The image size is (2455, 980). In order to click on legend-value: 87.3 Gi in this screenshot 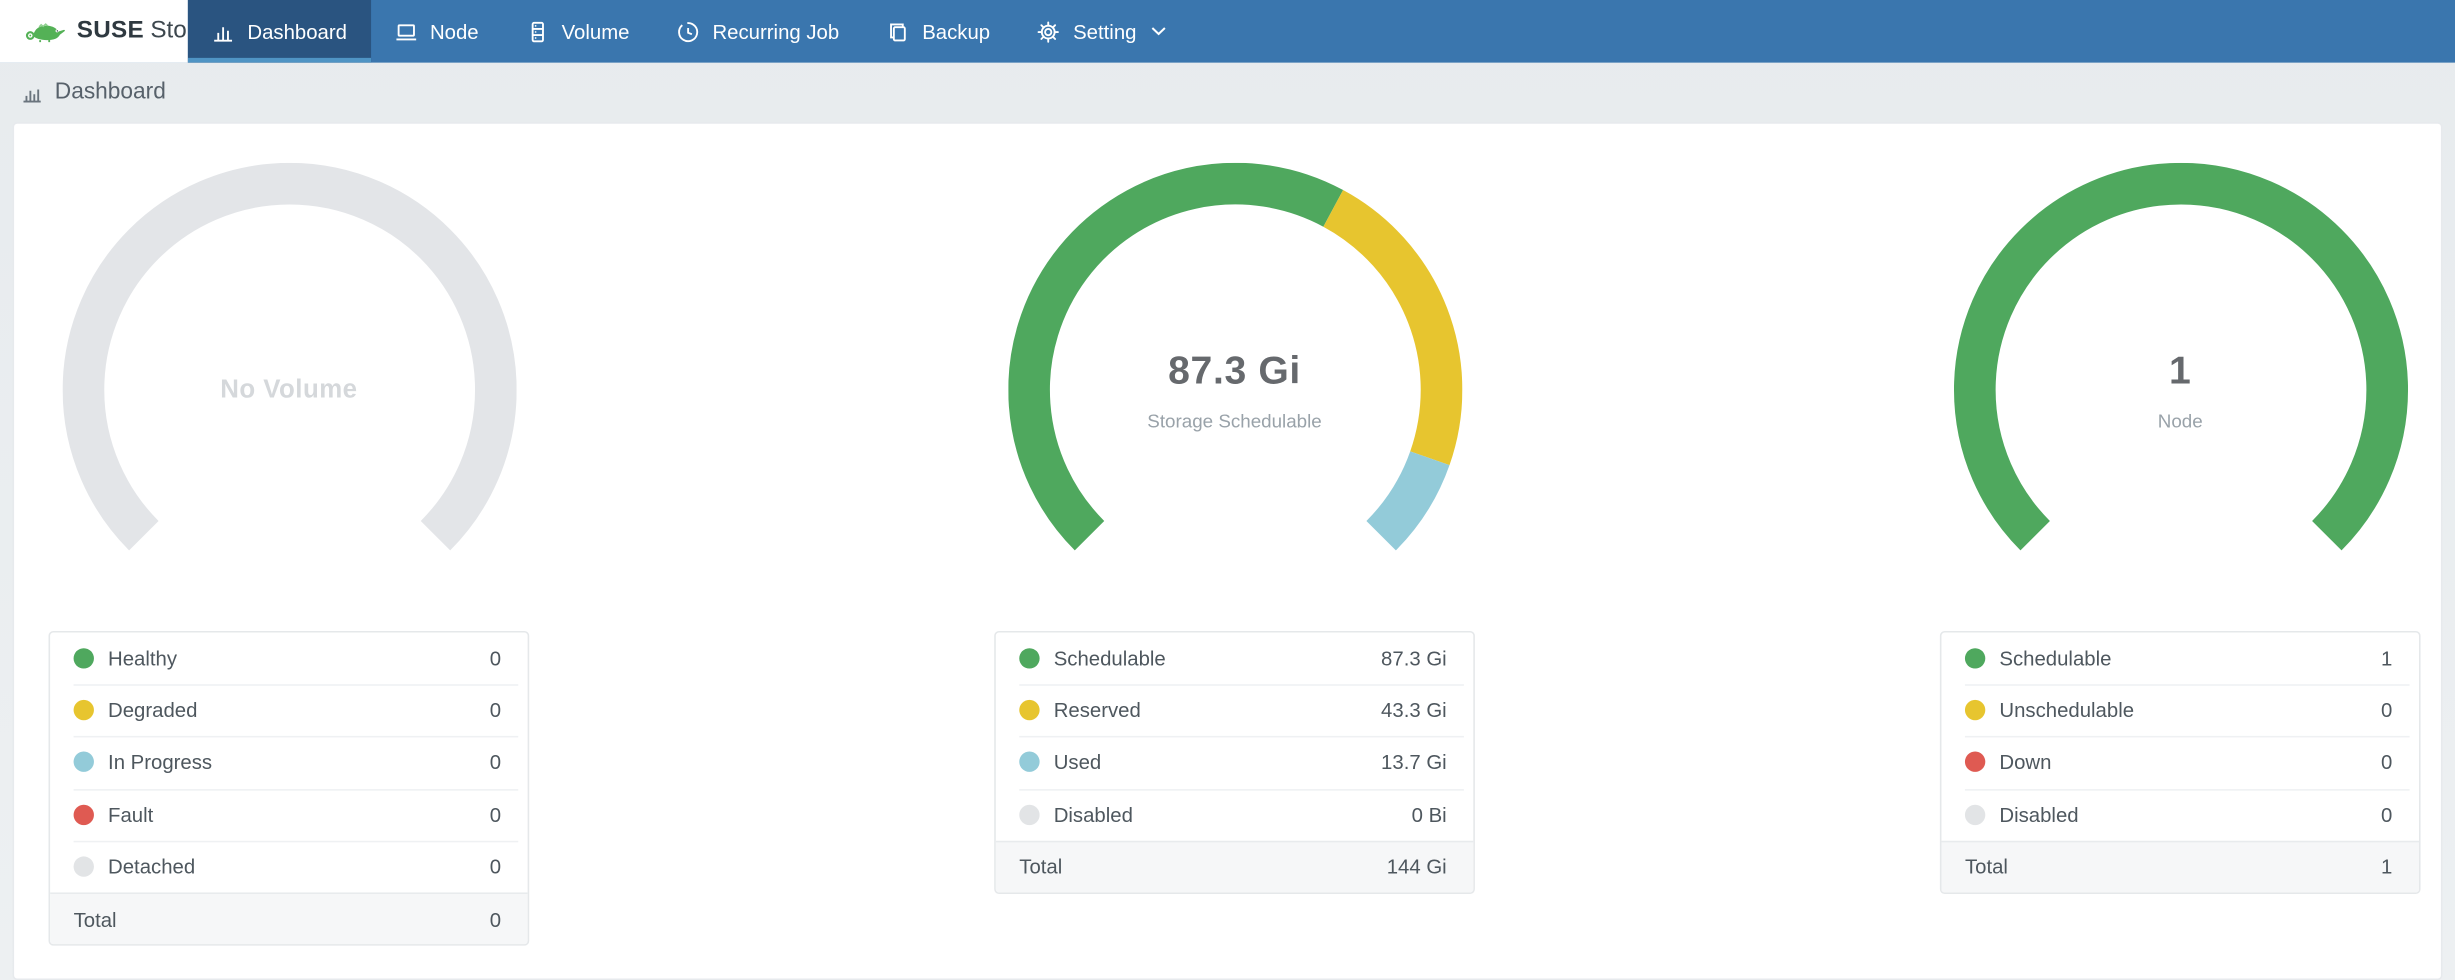, I will do `click(1414, 658)`.